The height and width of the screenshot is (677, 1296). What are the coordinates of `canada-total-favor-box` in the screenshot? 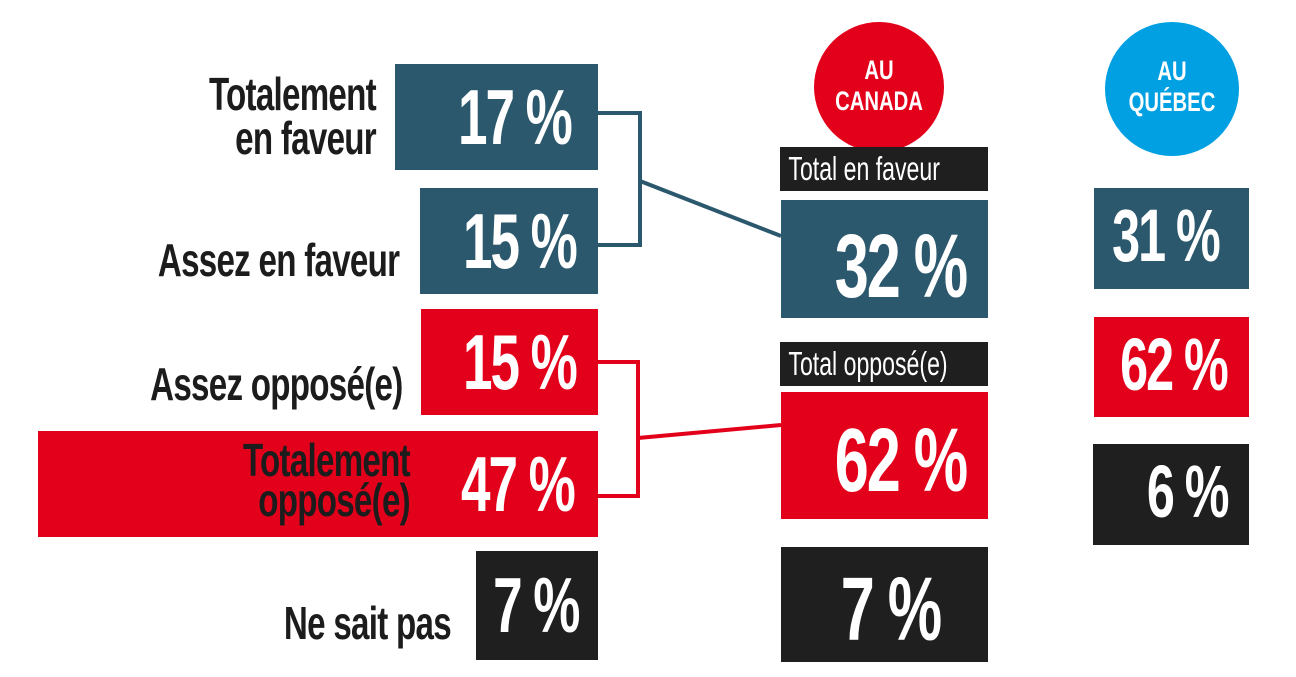 It's located at (884, 259).